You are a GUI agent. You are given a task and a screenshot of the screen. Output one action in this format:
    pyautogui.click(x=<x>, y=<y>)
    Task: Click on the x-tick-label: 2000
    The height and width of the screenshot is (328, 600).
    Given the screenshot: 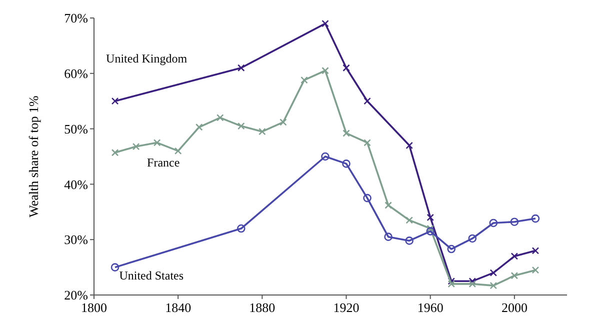 What is the action you would take?
    pyautogui.click(x=514, y=307)
    